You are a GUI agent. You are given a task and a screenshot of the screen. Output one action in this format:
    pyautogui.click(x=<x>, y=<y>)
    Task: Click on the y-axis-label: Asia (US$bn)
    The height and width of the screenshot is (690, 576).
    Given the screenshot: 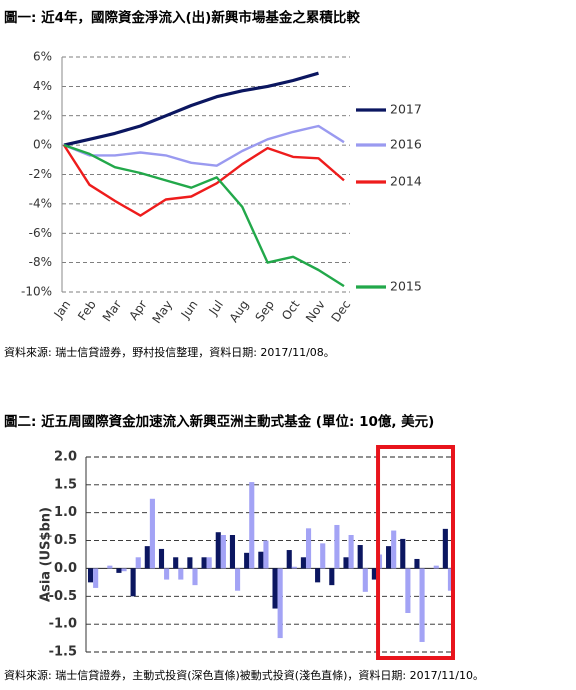 What is the action you would take?
    pyautogui.click(x=46, y=554)
    